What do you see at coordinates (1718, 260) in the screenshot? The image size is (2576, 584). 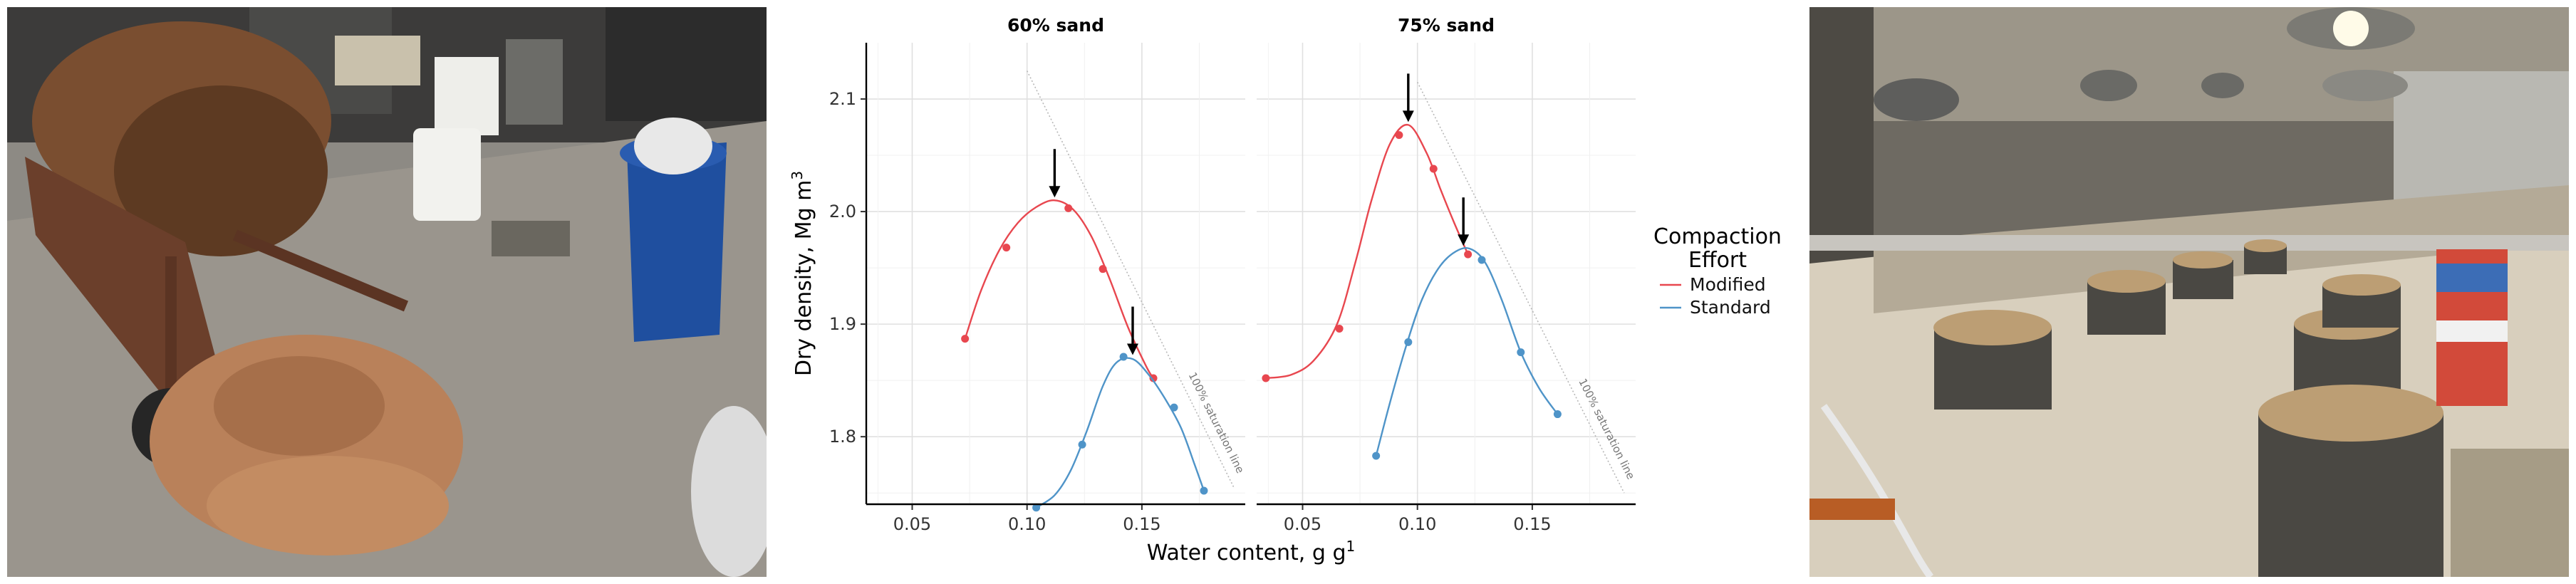 I see `legend-title-line: Effort` at bounding box center [1718, 260].